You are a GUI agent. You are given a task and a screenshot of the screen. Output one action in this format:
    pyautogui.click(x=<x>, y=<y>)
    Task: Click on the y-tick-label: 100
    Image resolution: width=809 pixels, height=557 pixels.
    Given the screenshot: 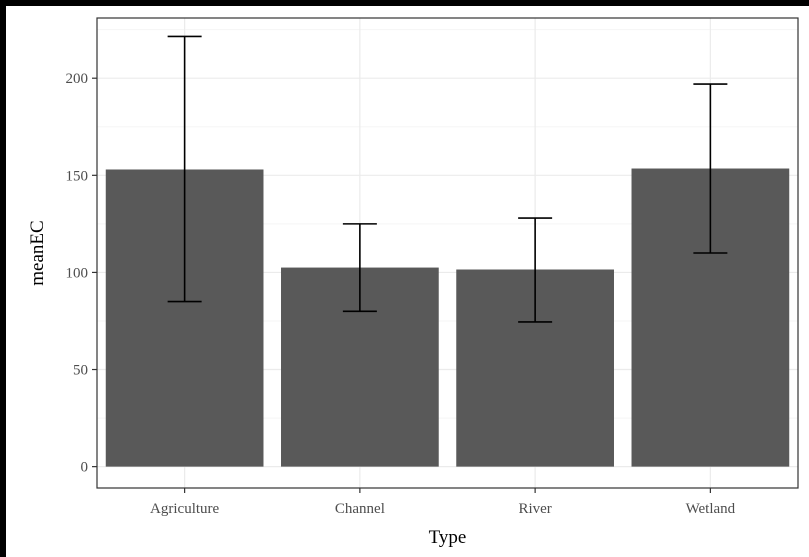 What is the action you would take?
    pyautogui.click(x=77, y=273)
    